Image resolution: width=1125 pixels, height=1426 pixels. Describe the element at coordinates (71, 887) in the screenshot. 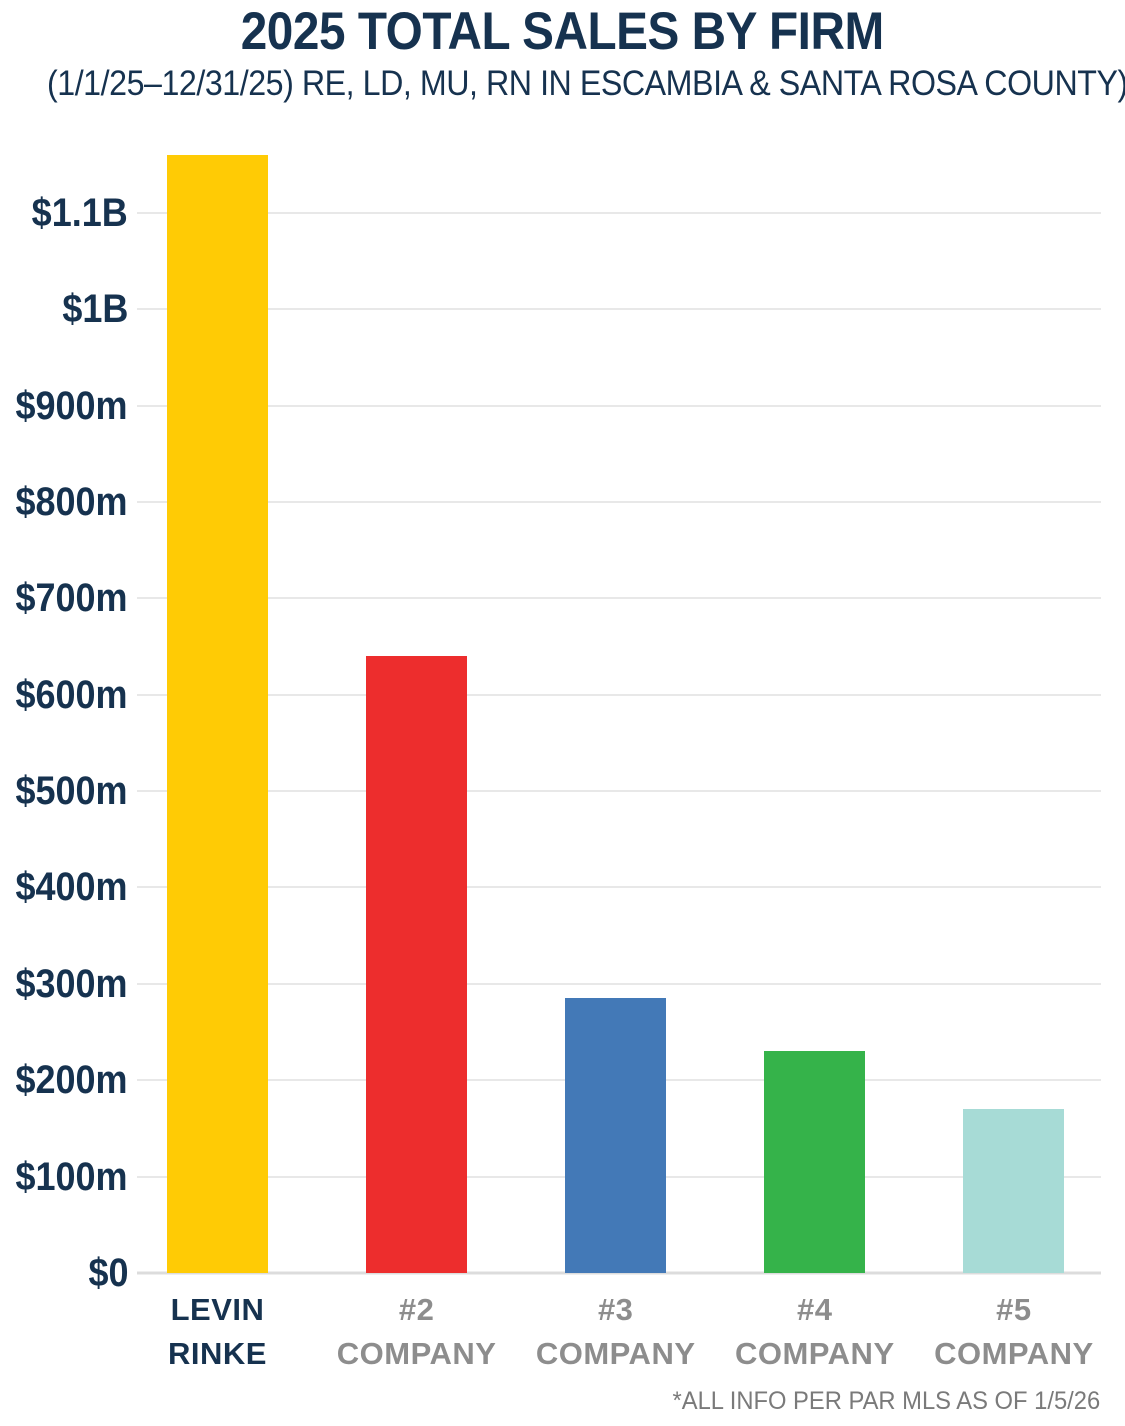

I see `y-tick-label-400m: $400m` at that location.